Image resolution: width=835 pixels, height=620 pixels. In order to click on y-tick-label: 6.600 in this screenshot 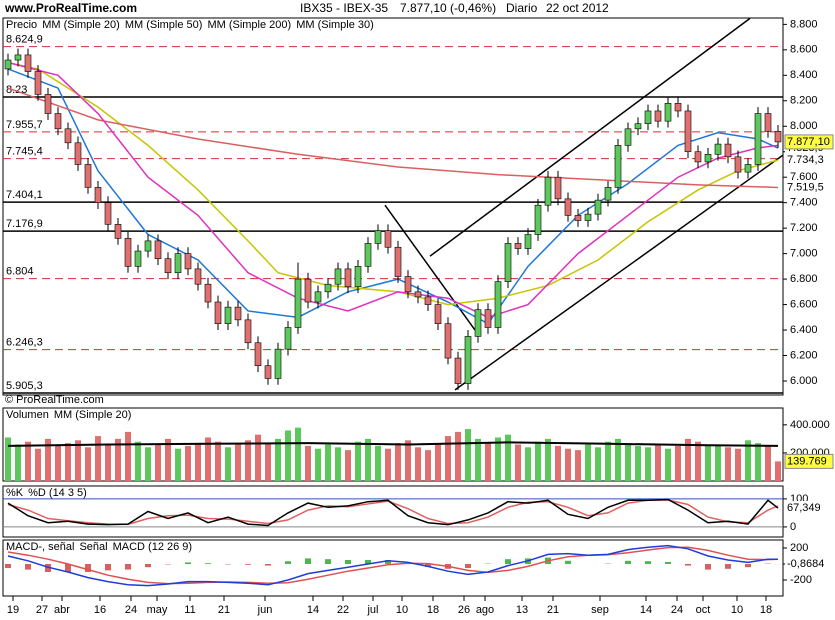, I will do `click(804, 304)`.